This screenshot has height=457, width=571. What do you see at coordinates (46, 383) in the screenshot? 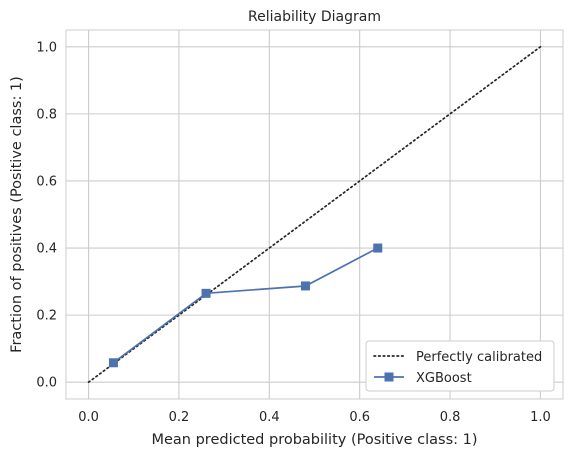
I see `y-tick-label: 0.0` at bounding box center [46, 383].